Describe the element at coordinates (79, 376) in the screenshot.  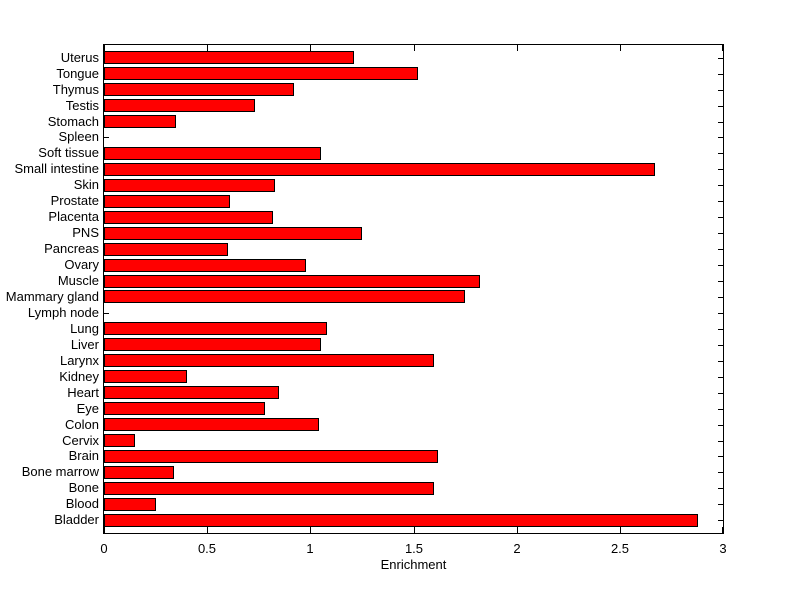
I see `y-tick-label: Kidney` at that location.